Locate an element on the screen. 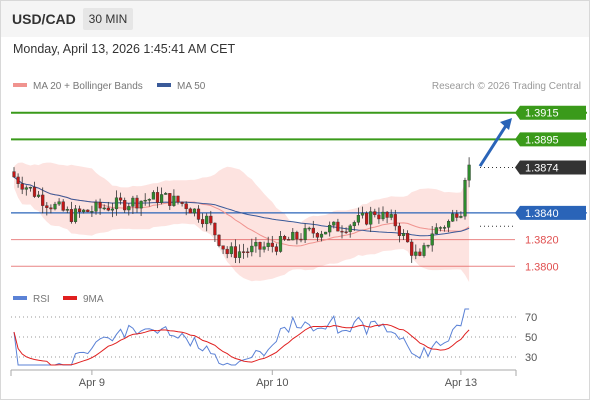 This screenshot has width=590, height=400. x-tick-label: Apr 9 is located at coordinates (92, 383).